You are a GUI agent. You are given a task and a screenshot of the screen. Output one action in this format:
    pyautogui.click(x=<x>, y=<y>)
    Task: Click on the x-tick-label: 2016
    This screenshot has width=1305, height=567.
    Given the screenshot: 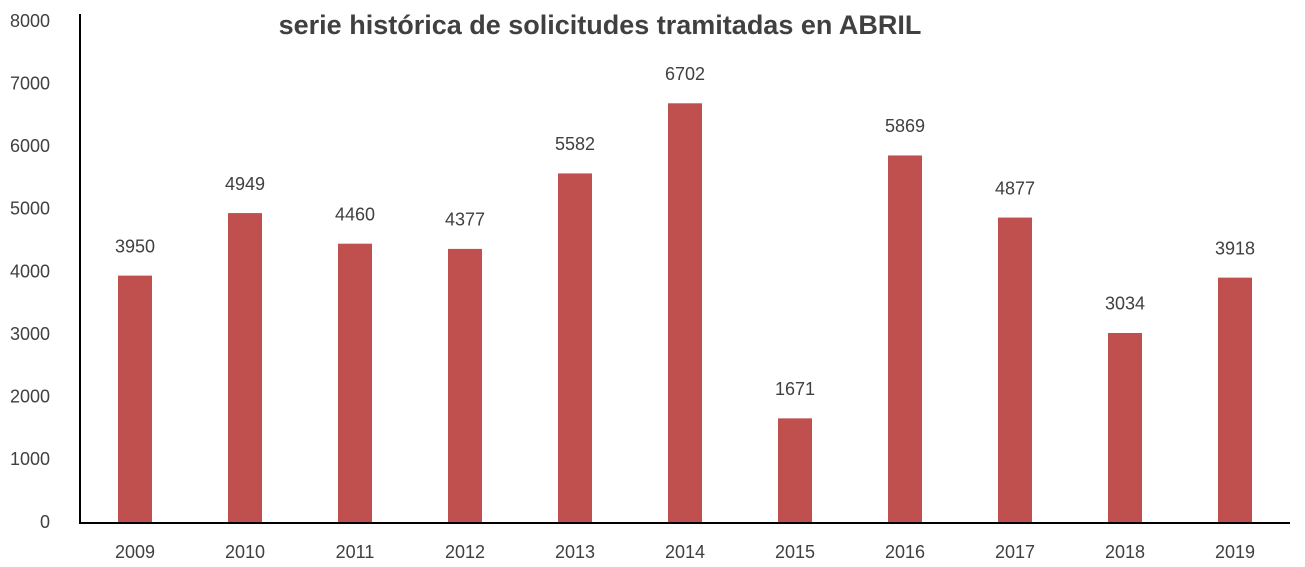 What is the action you would take?
    pyautogui.click(x=905, y=552)
    